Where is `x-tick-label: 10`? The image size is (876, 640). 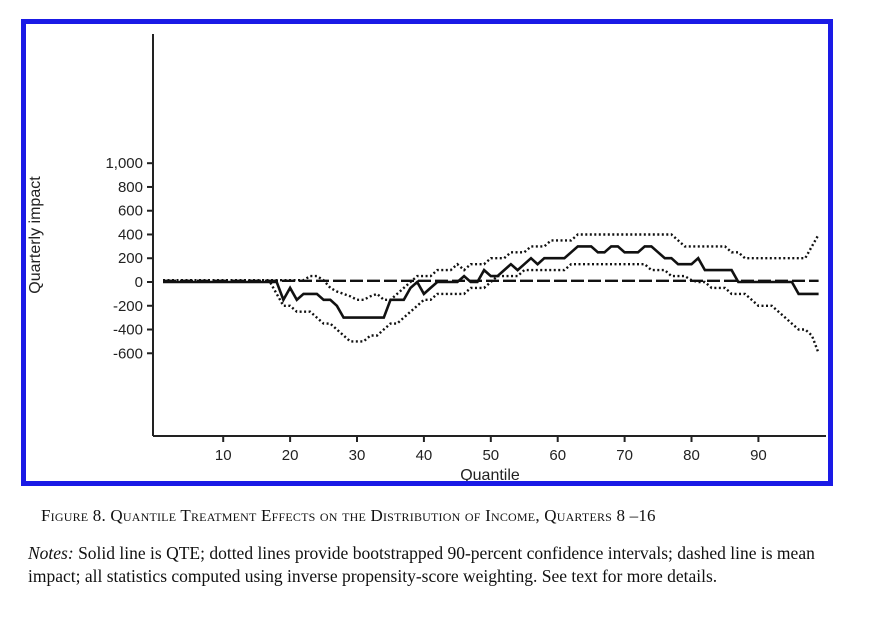
x-tick-label: 10 is located at coordinates (223, 455).